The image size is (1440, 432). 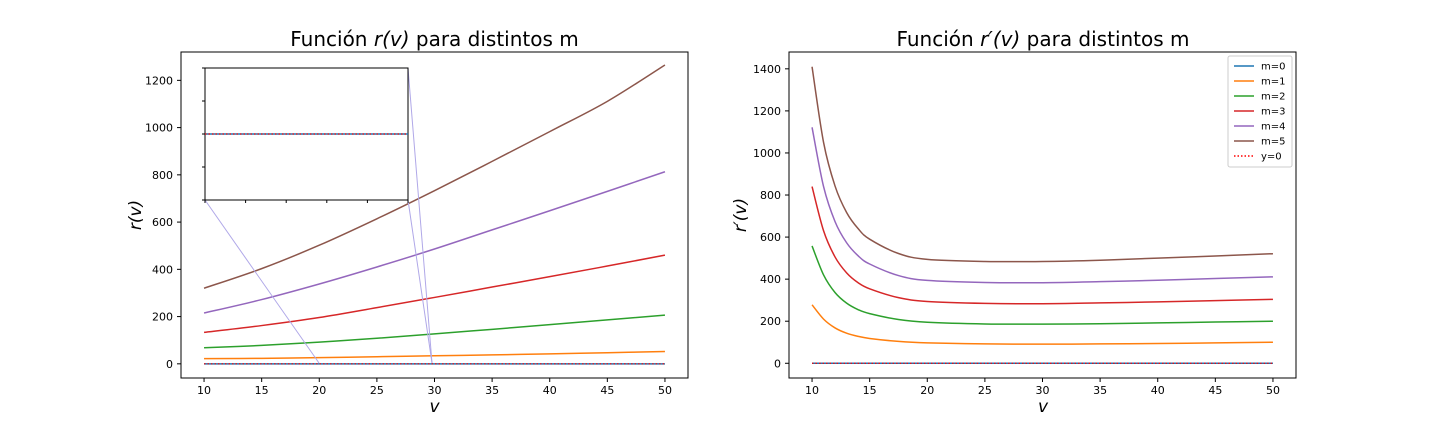 I want to click on legend-label-m-3: m=3, so click(x=1273, y=112).